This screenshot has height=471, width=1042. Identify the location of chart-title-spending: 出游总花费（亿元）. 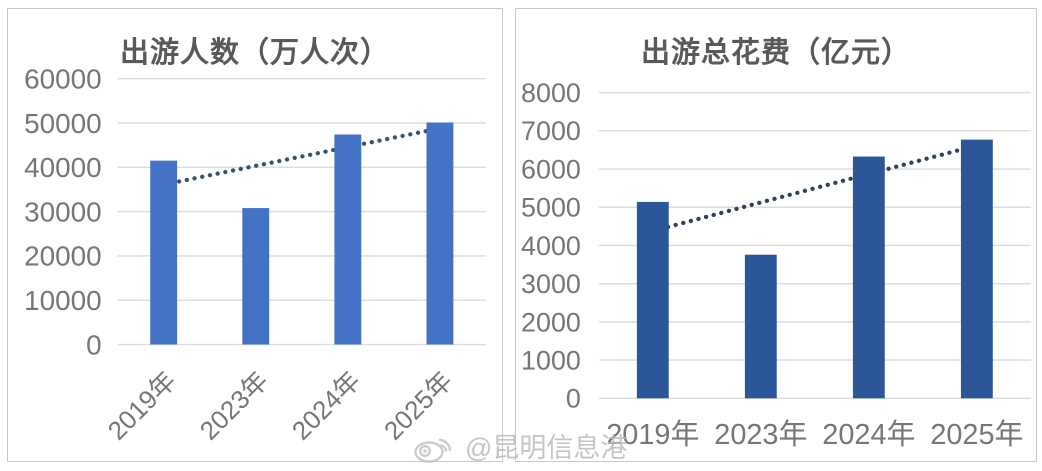
(775, 53).